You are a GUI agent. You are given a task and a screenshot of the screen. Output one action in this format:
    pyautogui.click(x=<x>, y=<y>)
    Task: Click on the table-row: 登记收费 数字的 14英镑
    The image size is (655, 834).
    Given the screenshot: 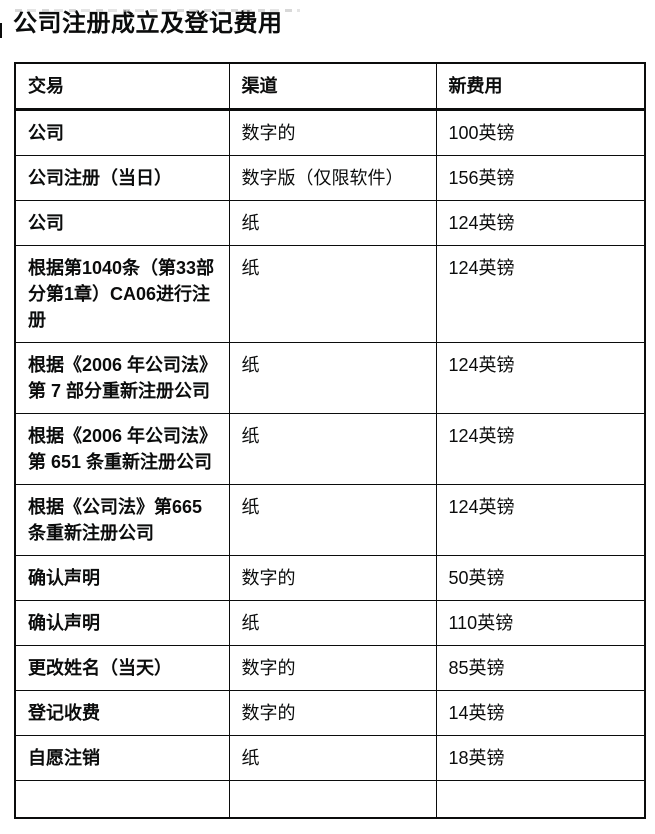 What is the action you would take?
    pyautogui.click(x=330, y=713)
    